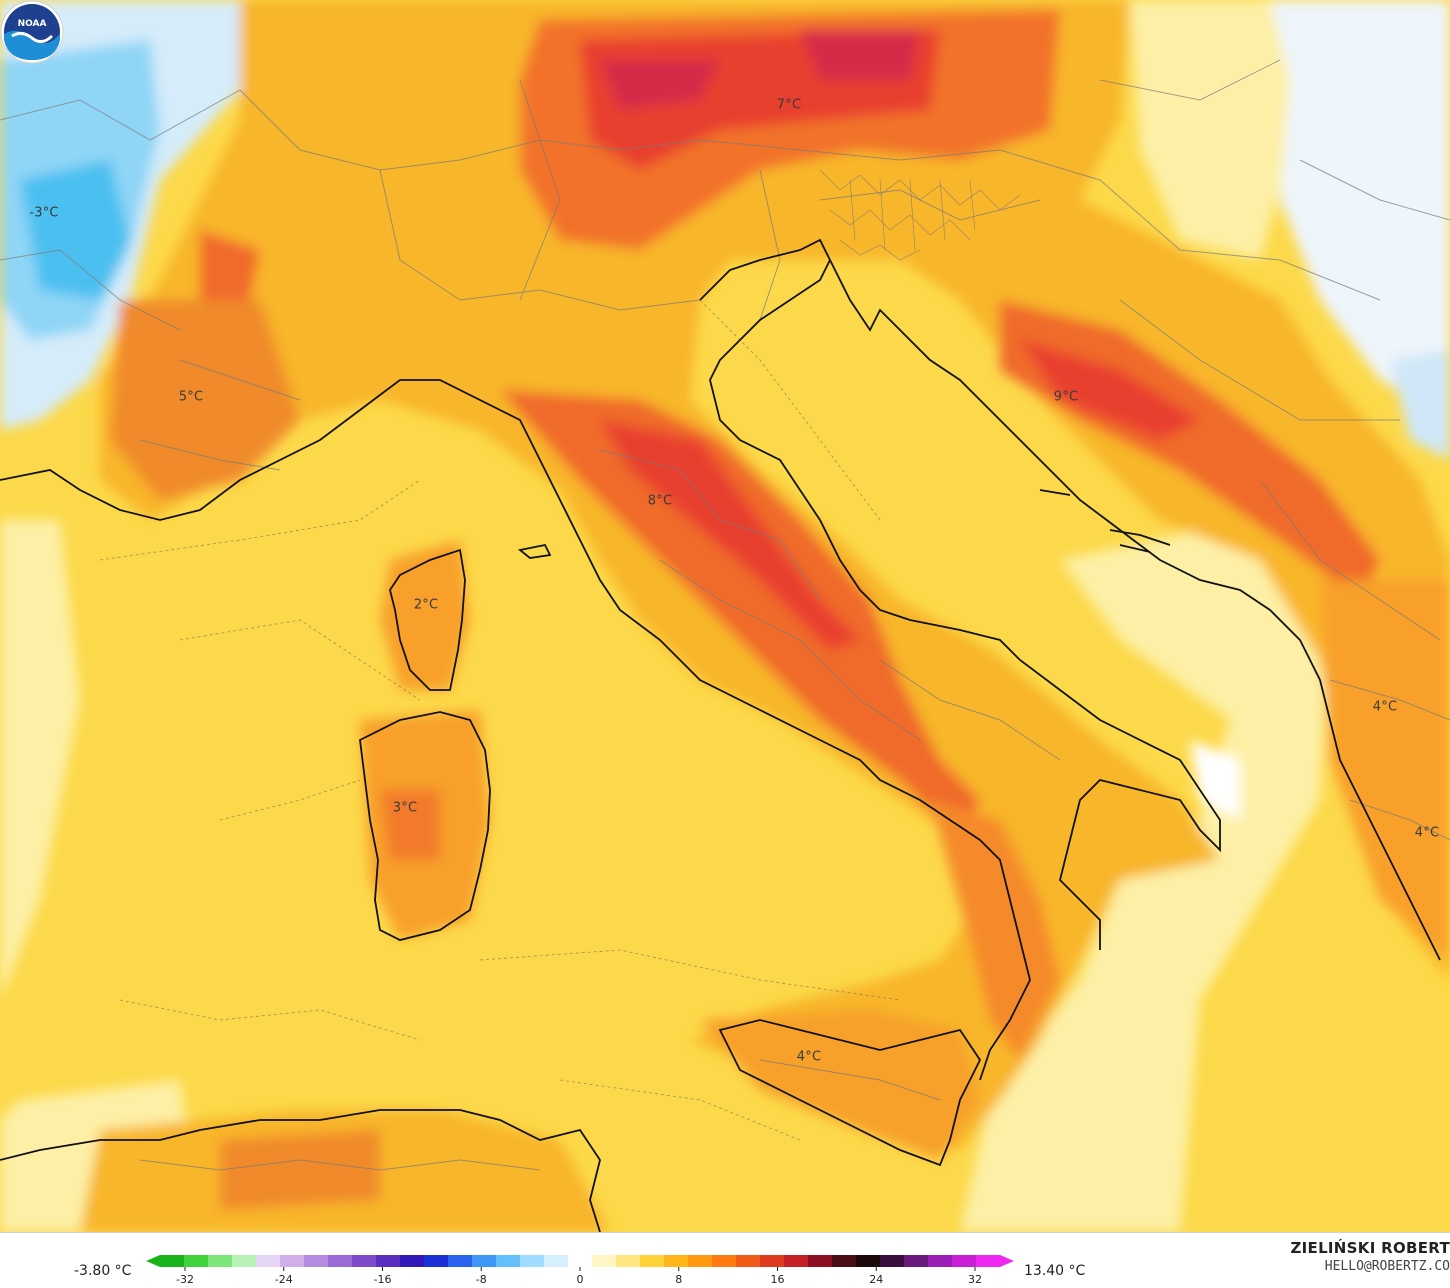  I want to click on warm-zone-corsica, so click(425, 615).